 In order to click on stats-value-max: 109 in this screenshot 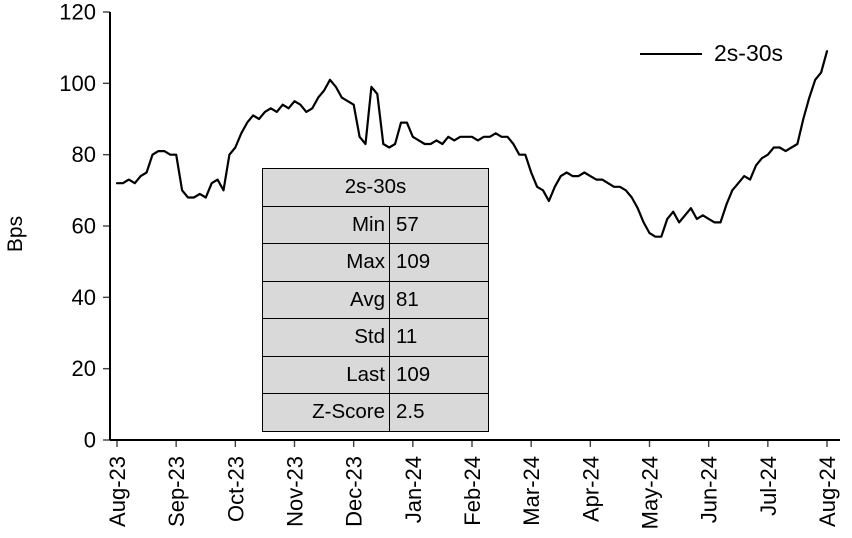, I will do `click(439, 262)`.